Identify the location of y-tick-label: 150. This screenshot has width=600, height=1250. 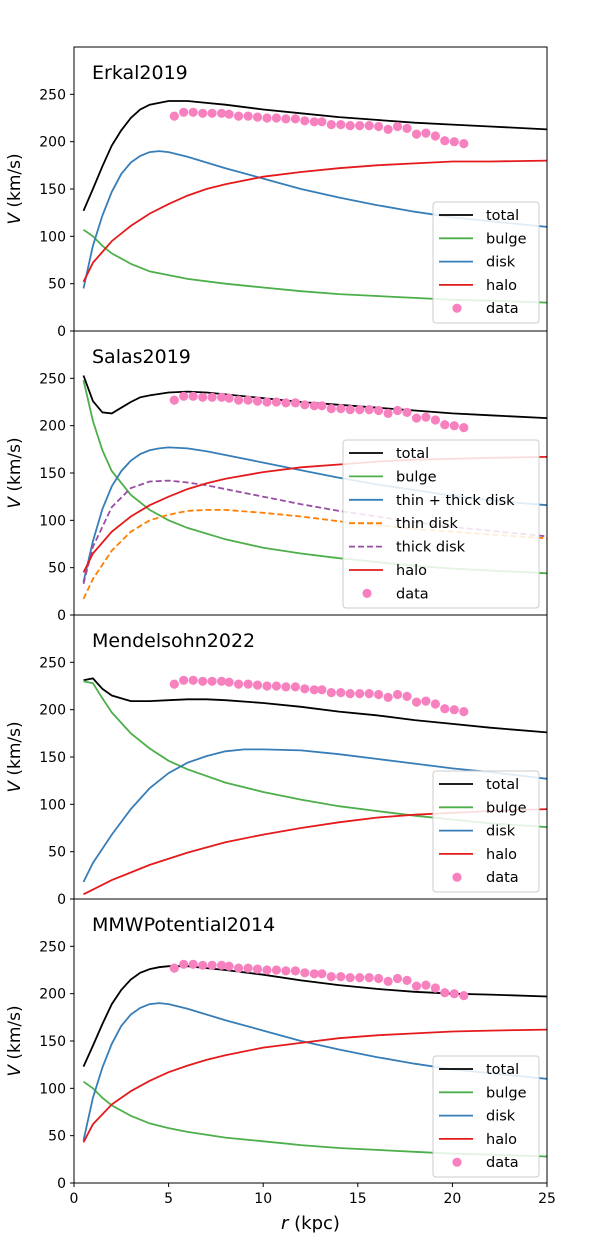
(52, 758).